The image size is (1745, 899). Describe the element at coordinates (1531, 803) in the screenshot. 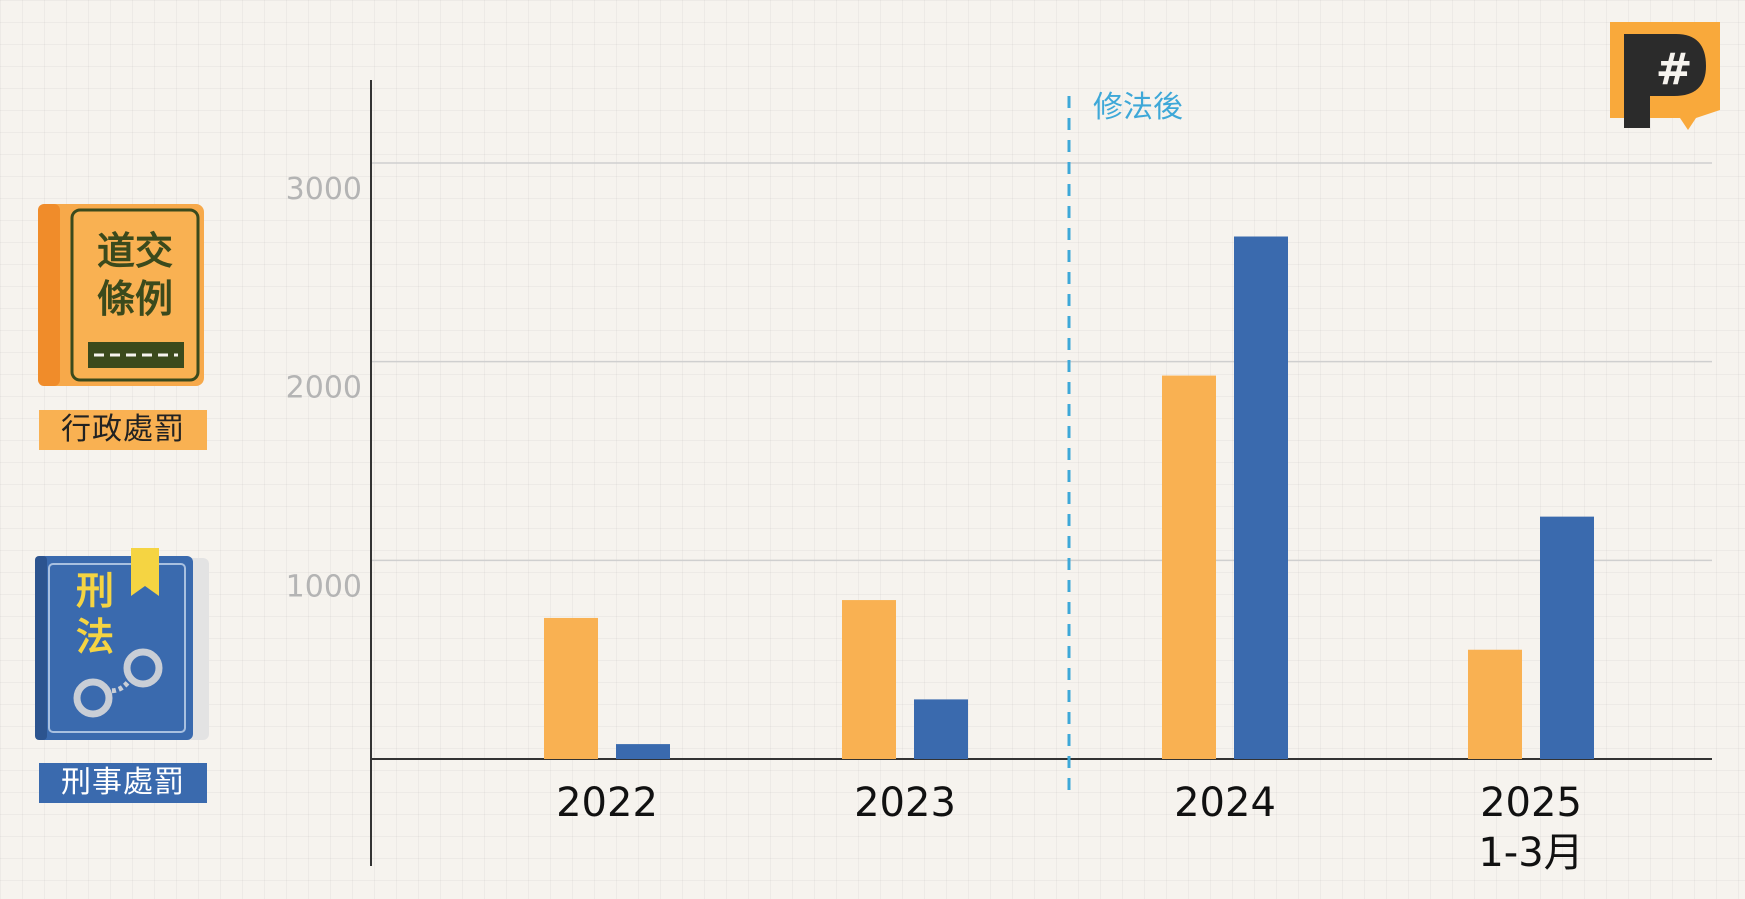

I see `x-tick-label: 2025` at that location.